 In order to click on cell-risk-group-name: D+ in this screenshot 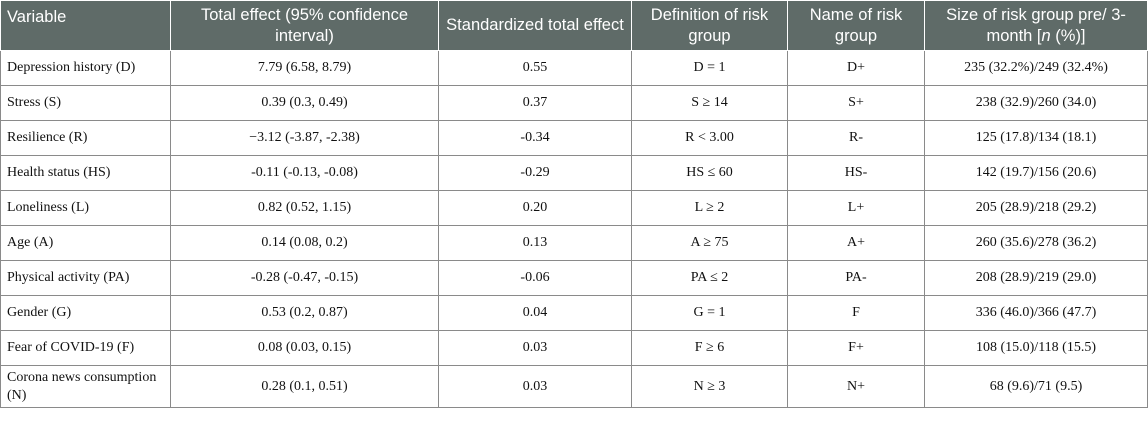, I will do `click(856, 68)`.